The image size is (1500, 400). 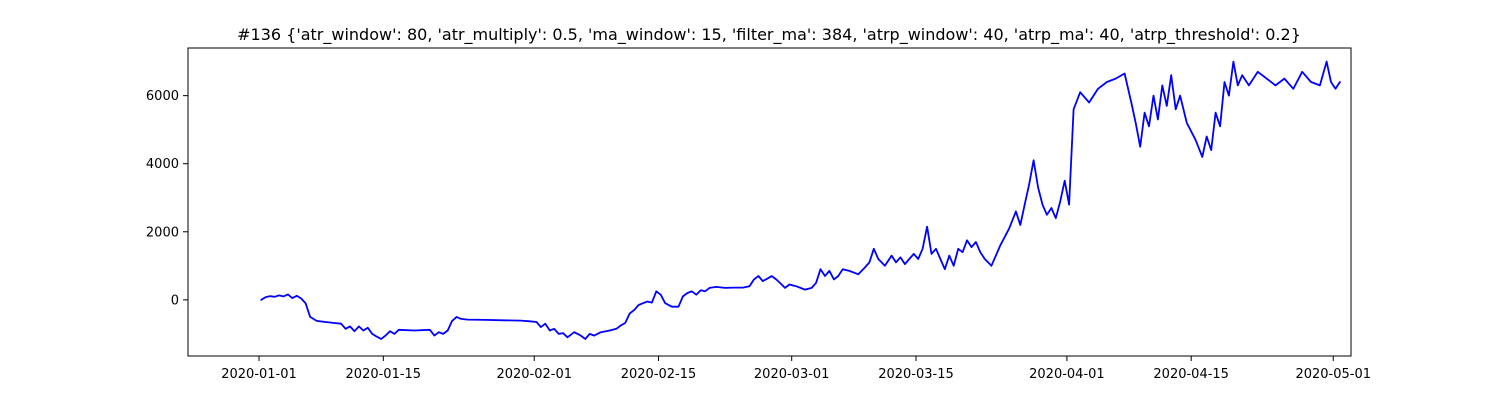 I want to click on x-tick-label: 2020-05-01, so click(x=1333, y=374).